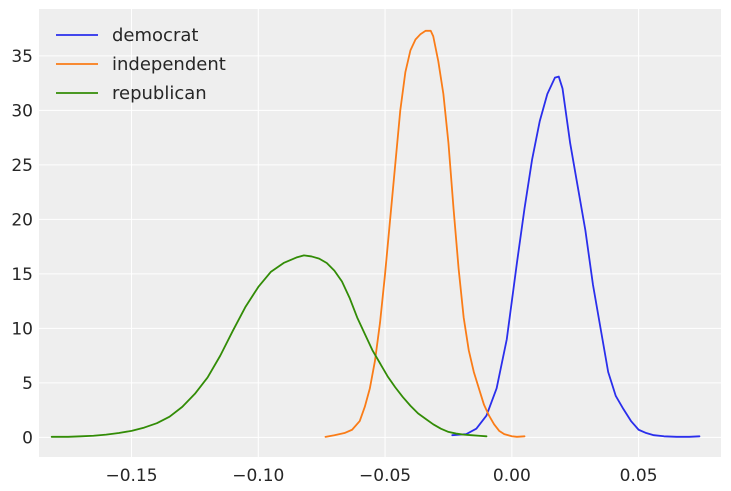 The width and height of the screenshot is (731, 491). Describe the element at coordinates (639, 476) in the screenshot. I see `x-tick-label: 0.05` at that location.